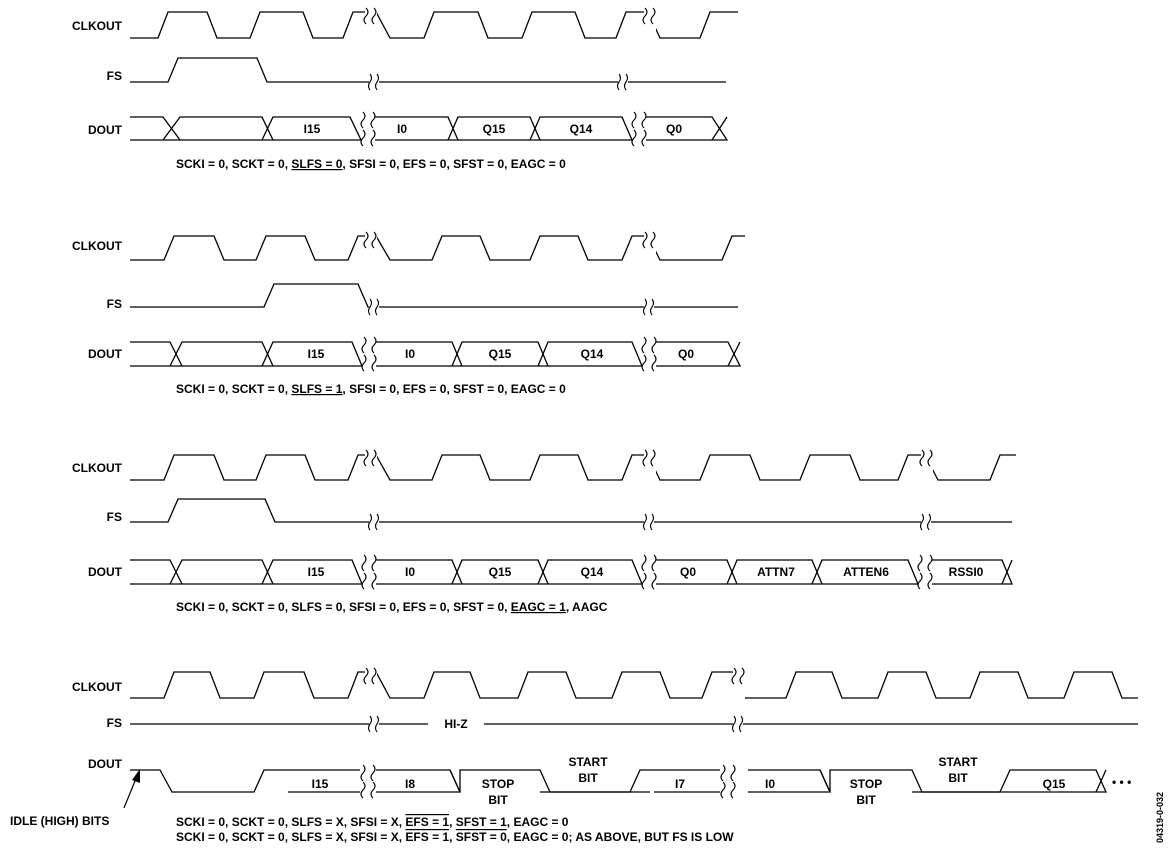  I want to click on dout-cell: I8, so click(410, 784).